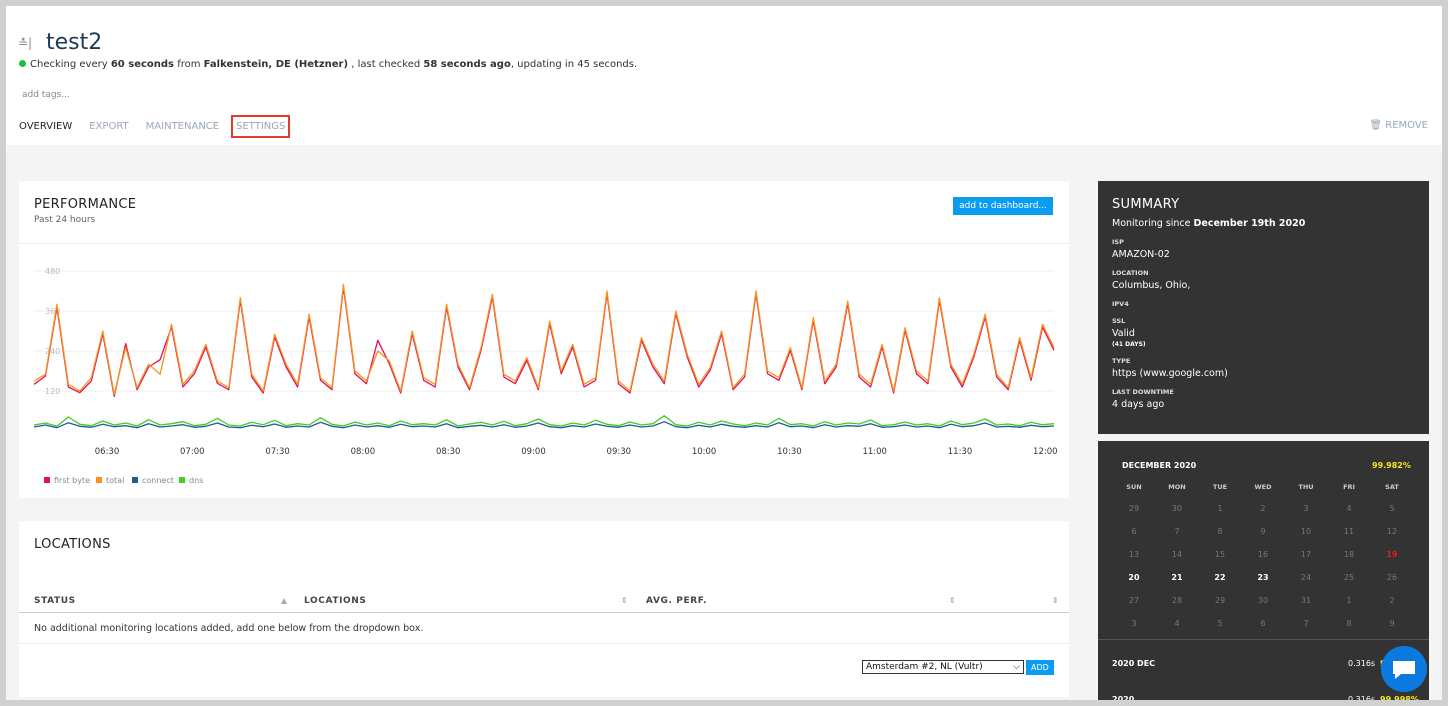  What do you see at coordinates (196, 480) in the screenshot?
I see `legend-label: dns` at bounding box center [196, 480].